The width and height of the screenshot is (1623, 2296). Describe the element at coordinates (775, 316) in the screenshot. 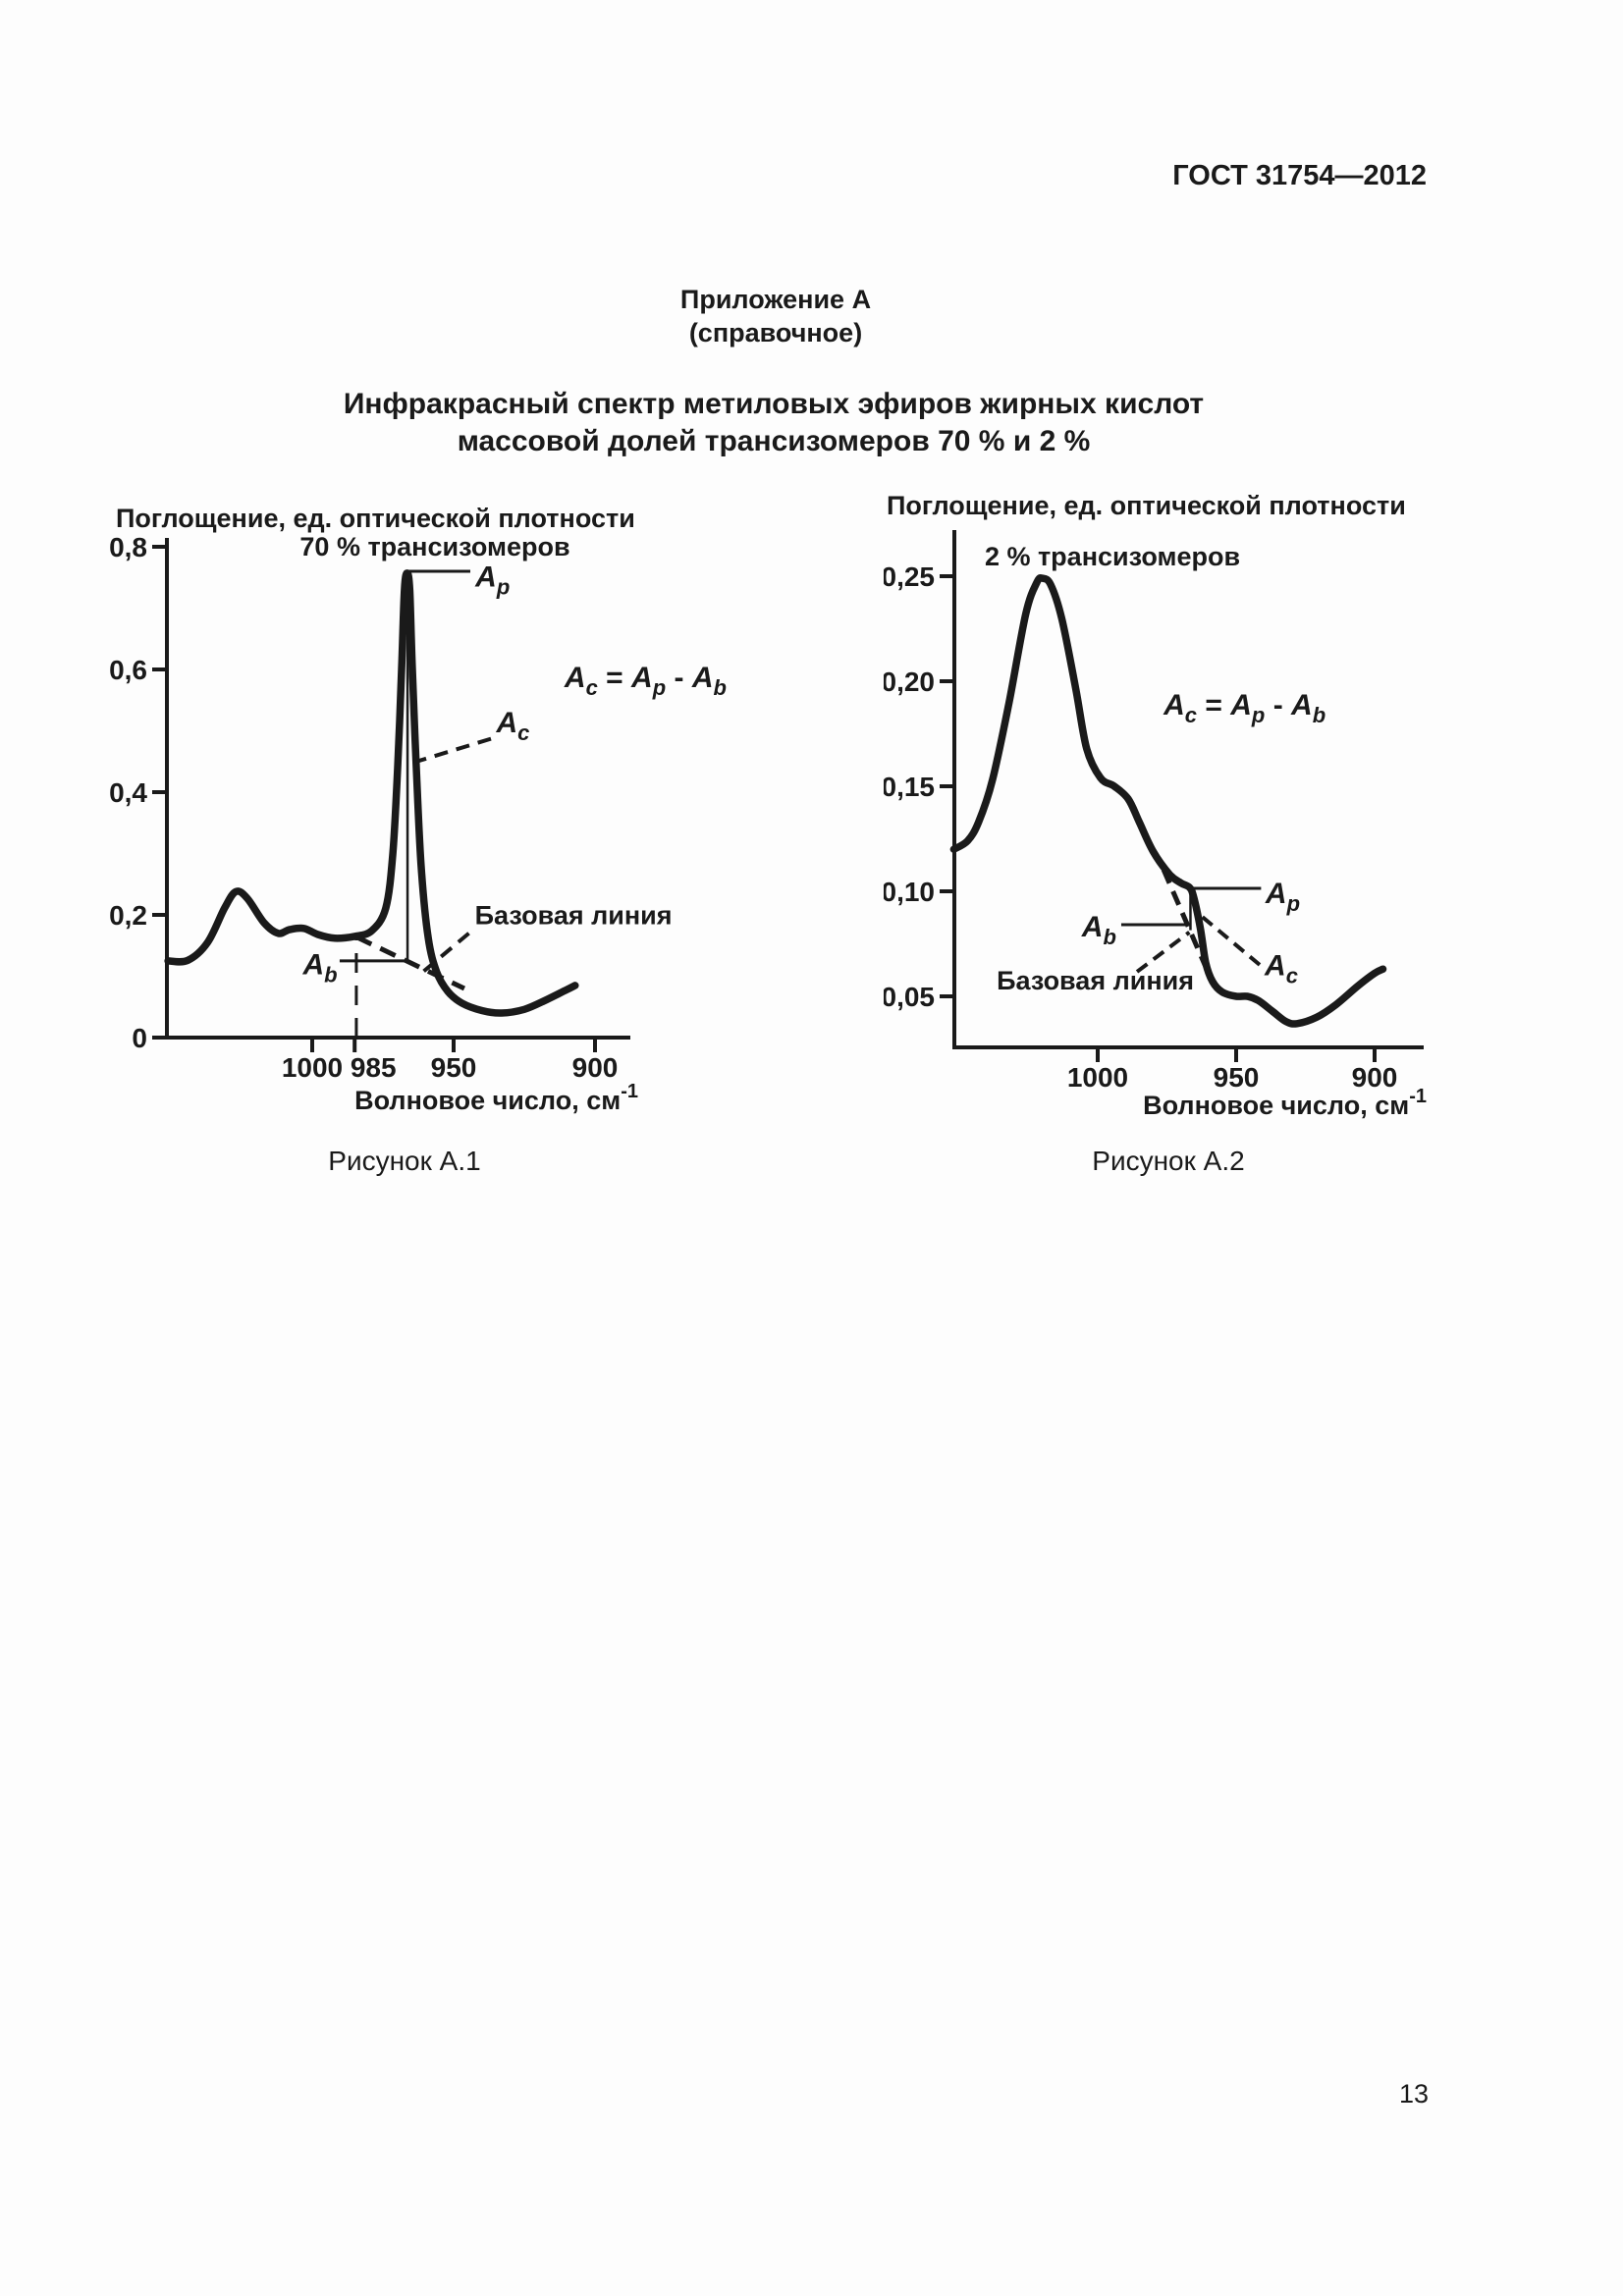

I see `appendix-heading: Приложение А (справочное)` at that location.